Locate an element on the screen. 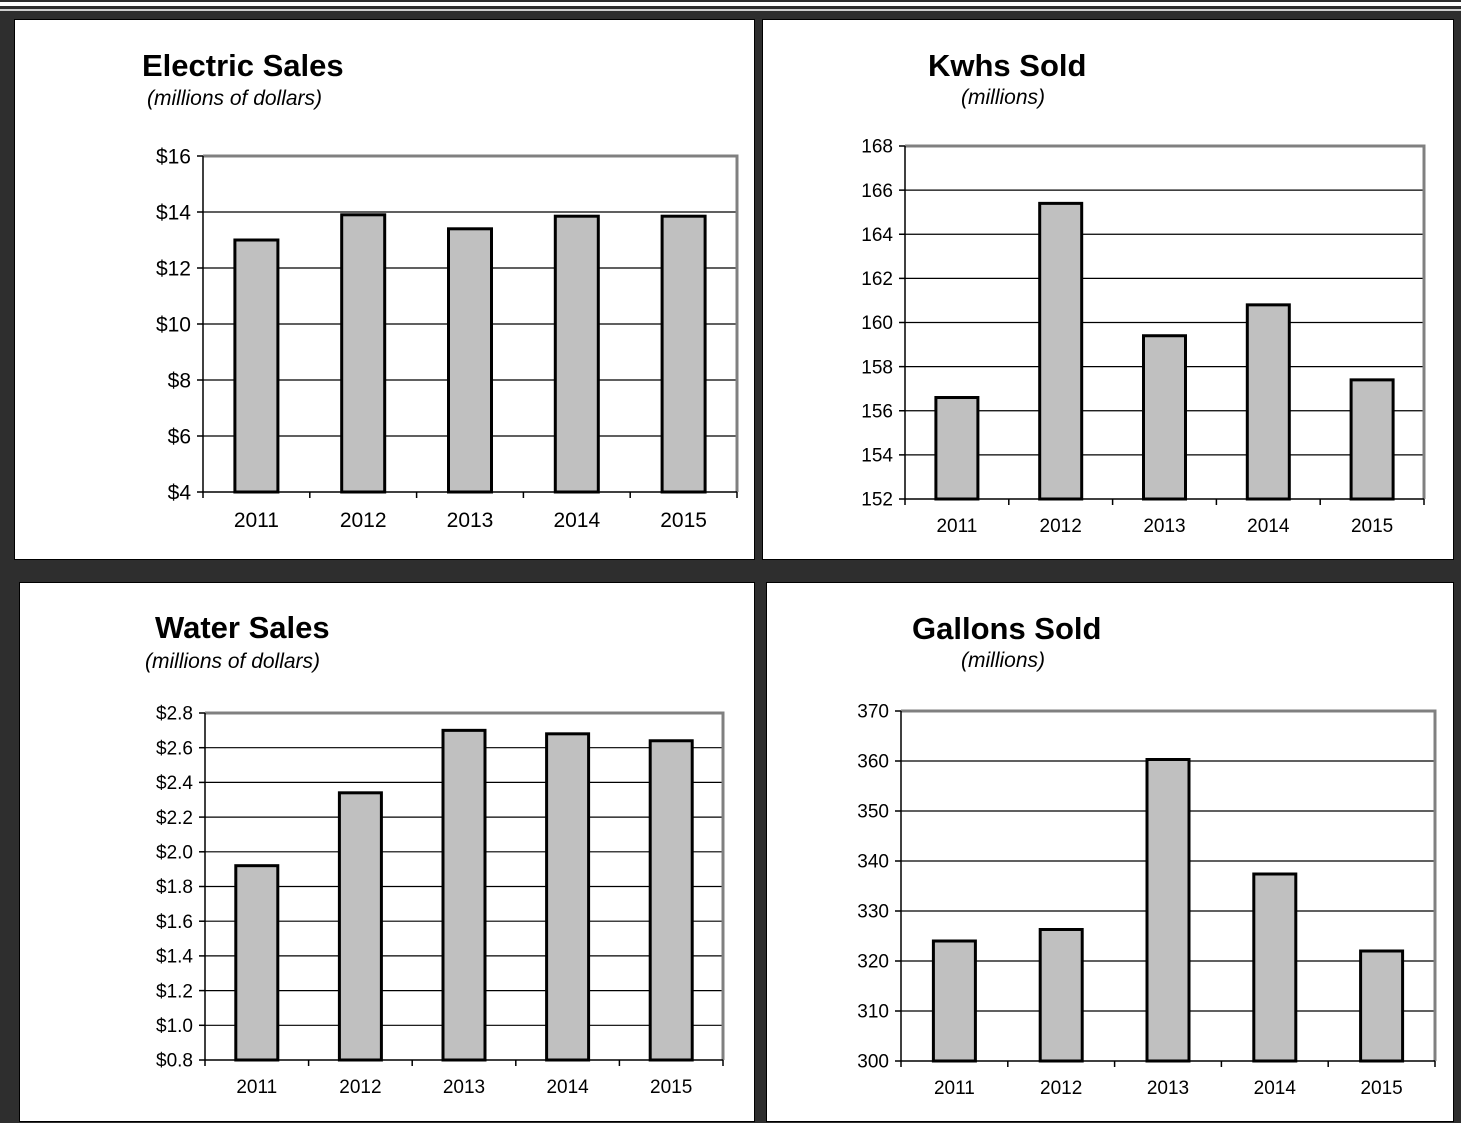 This screenshot has height=1123, width=1461. y-tick-label: $12 is located at coordinates (173, 268).